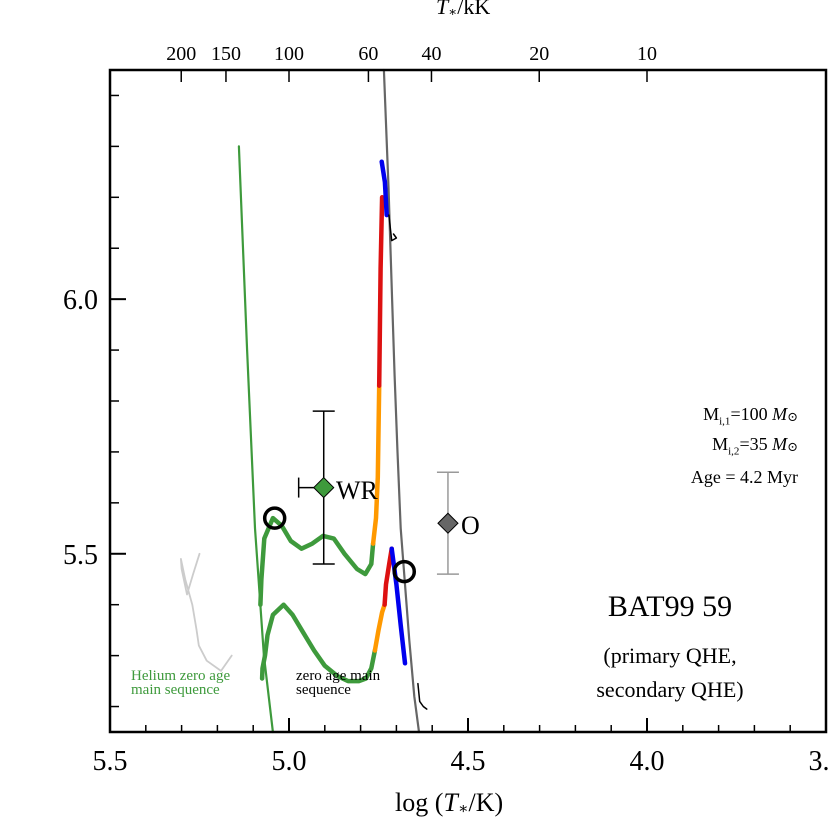 The width and height of the screenshot is (830, 825). What do you see at coordinates (647, 54) in the screenshot?
I see `top-tick-label-6: 10` at bounding box center [647, 54].